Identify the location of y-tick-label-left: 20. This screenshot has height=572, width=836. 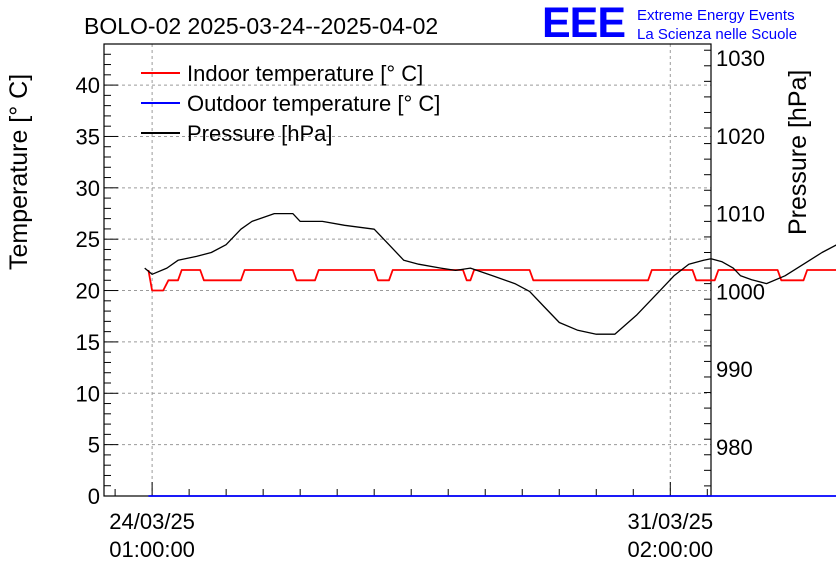
(88, 291).